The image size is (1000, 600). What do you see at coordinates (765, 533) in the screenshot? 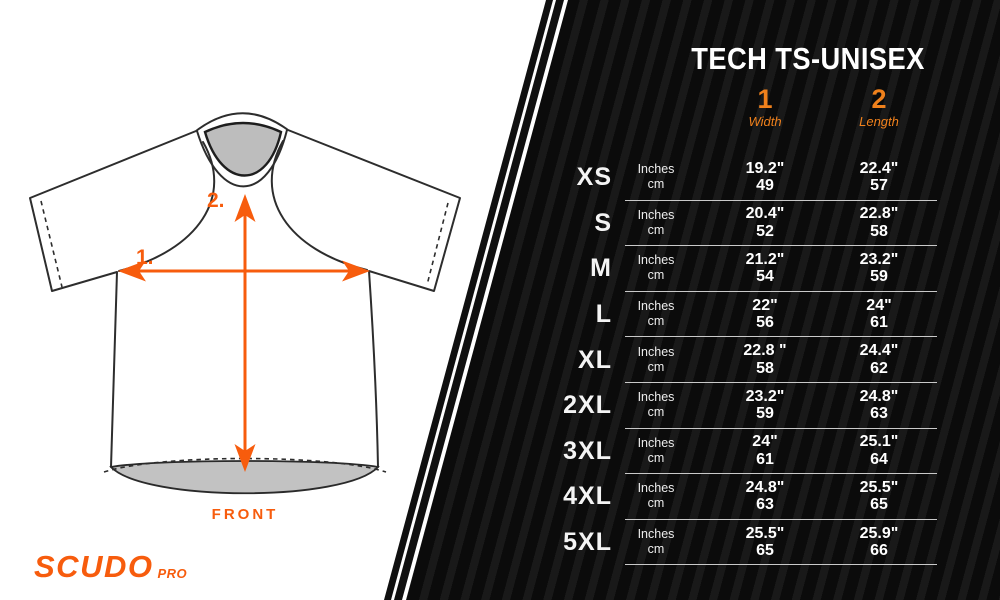
I see `width-inches-value: 25.5"` at bounding box center [765, 533].